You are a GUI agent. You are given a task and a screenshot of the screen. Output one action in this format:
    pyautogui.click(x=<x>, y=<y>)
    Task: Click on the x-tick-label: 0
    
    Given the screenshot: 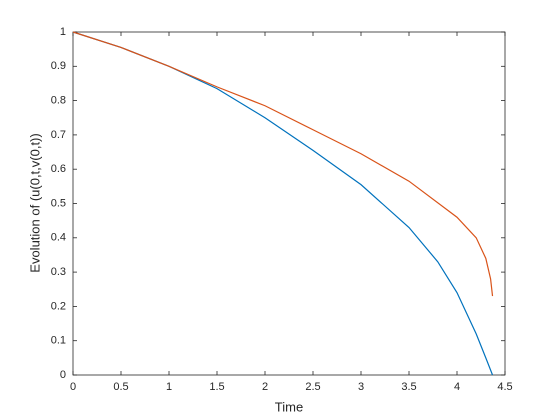 What is the action you would take?
    pyautogui.click(x=73, y=387)
    